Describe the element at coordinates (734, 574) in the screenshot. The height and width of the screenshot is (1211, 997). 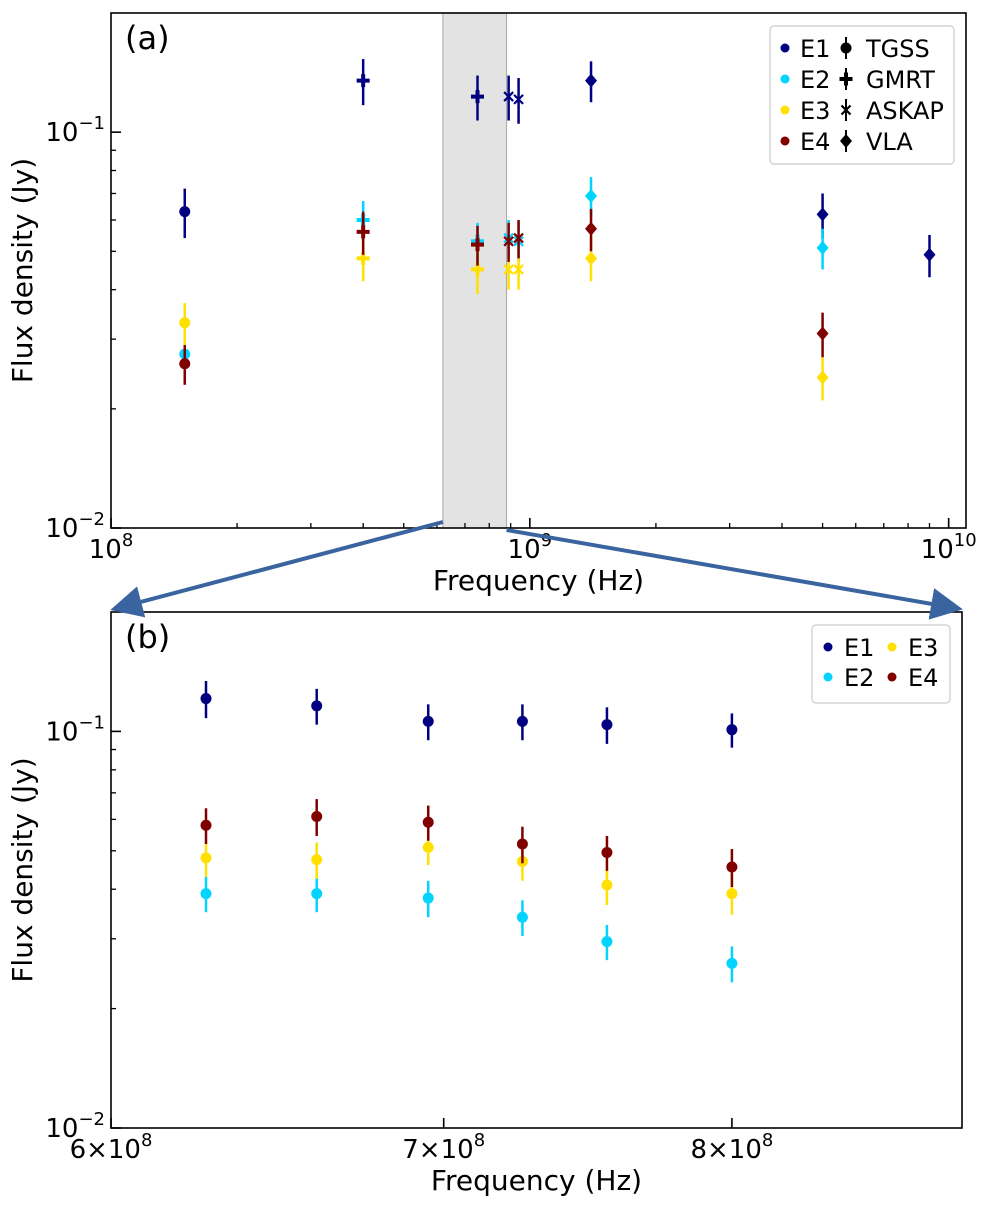
I see `zoom-arrow-right` at that location.